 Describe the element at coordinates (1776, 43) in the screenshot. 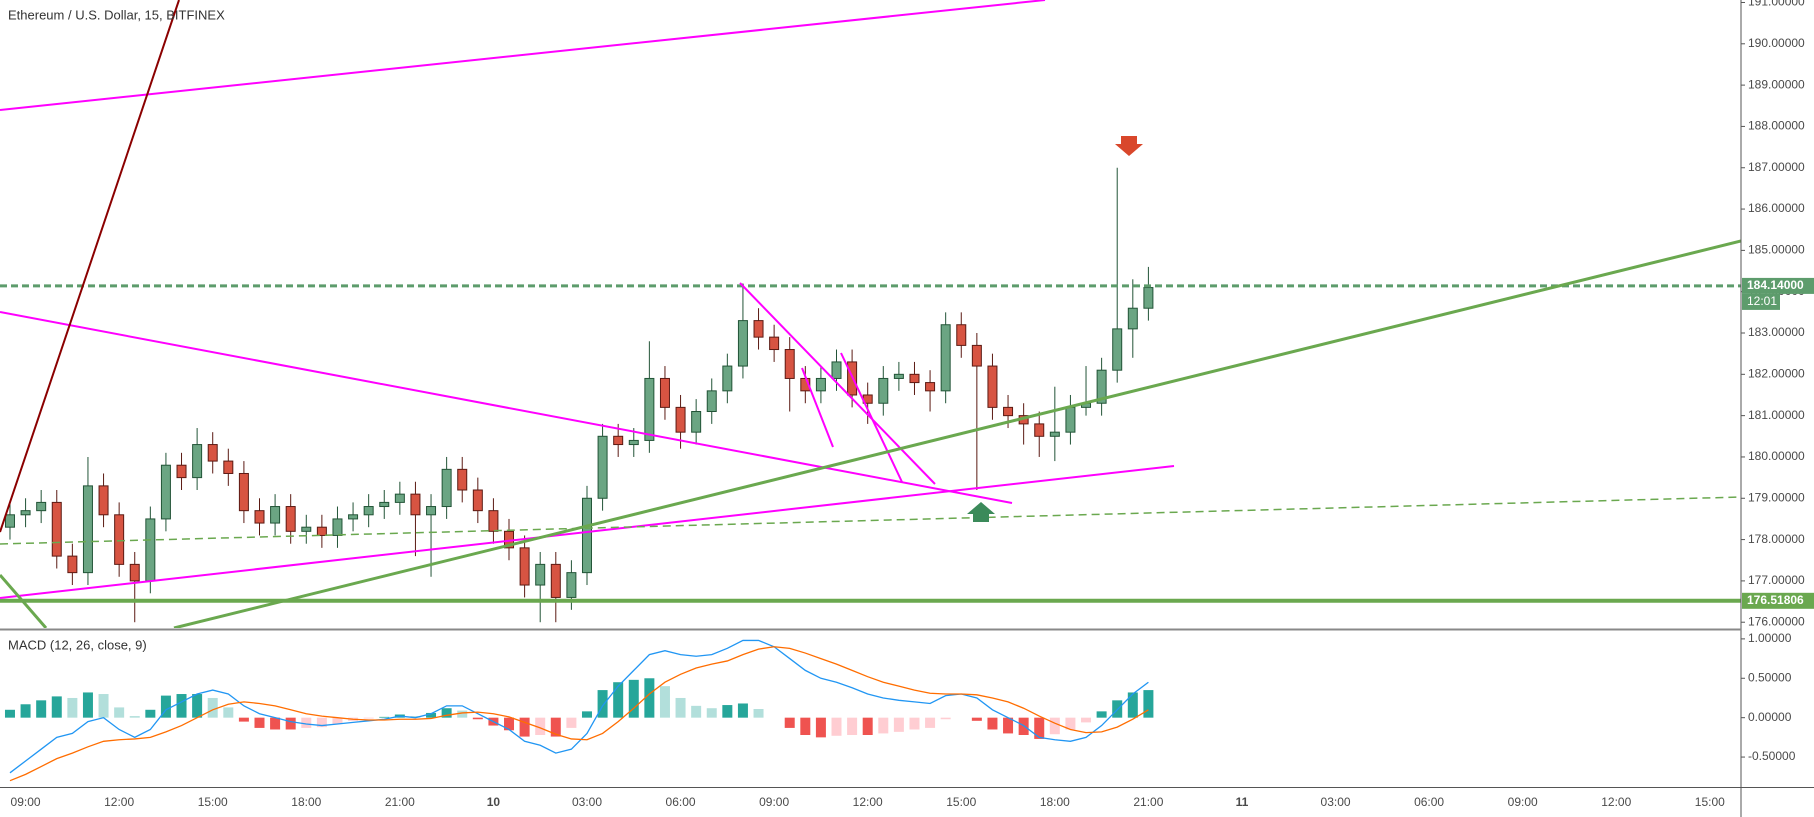

I see `y-tick-label: 190.00000` at that location.